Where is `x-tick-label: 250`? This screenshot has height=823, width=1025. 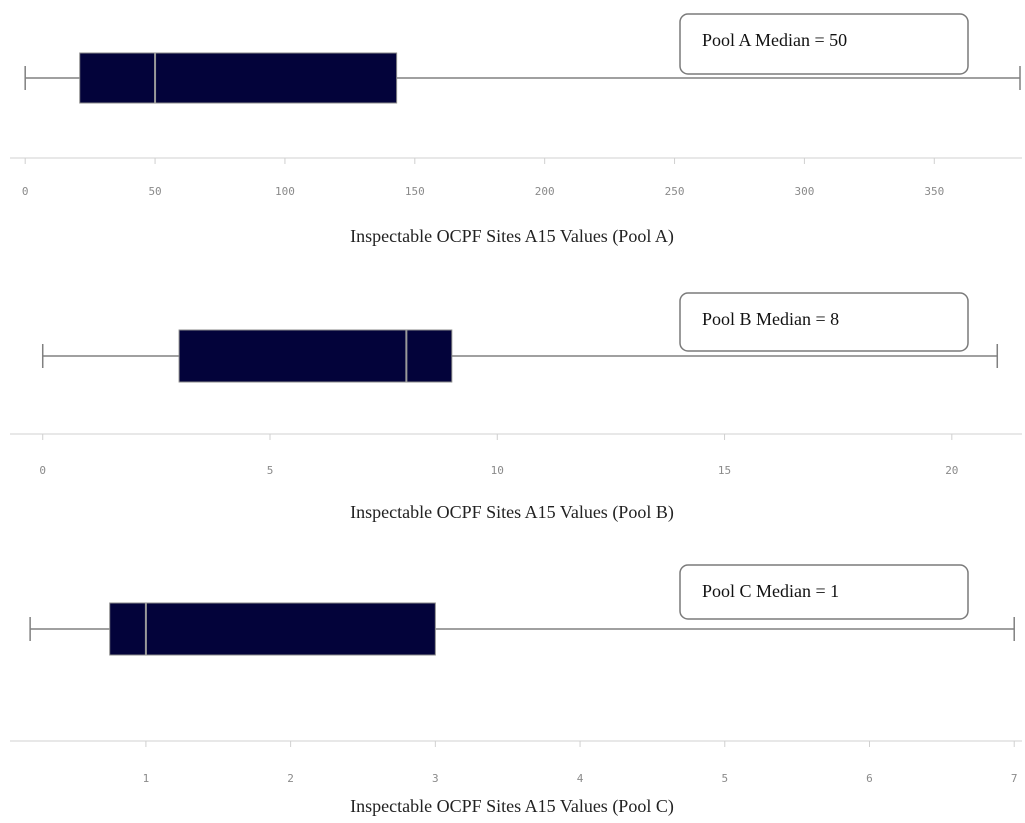
x-tick-label: 250 is located at coordinates (675, 191).